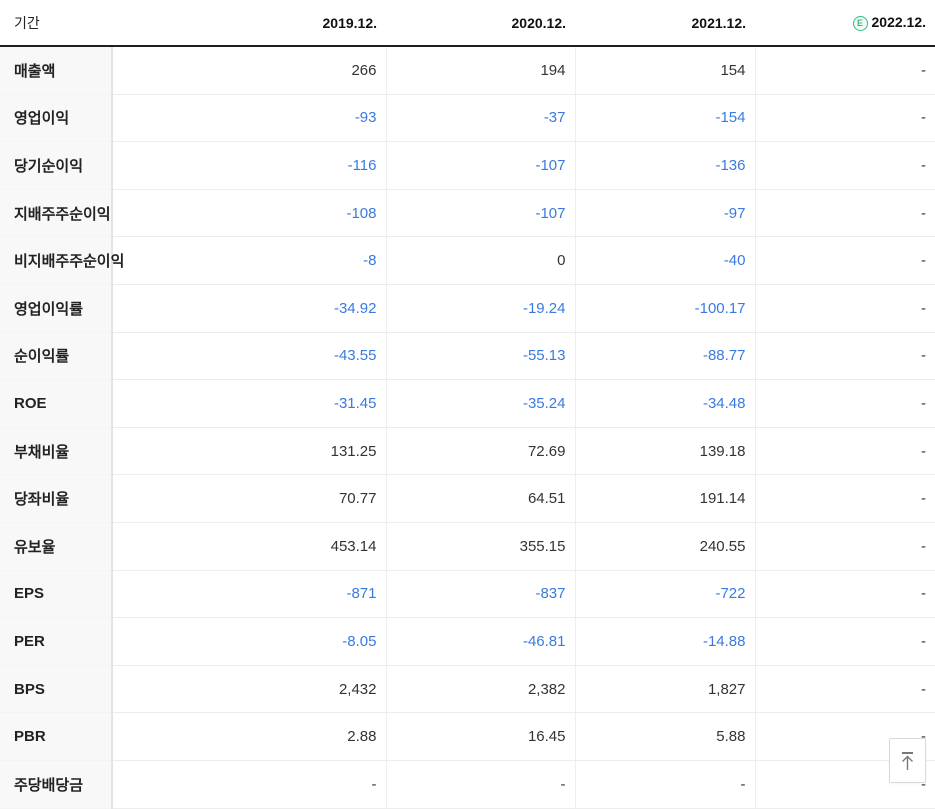  I want to click on cell-value: 2,432, so click(249, 689).